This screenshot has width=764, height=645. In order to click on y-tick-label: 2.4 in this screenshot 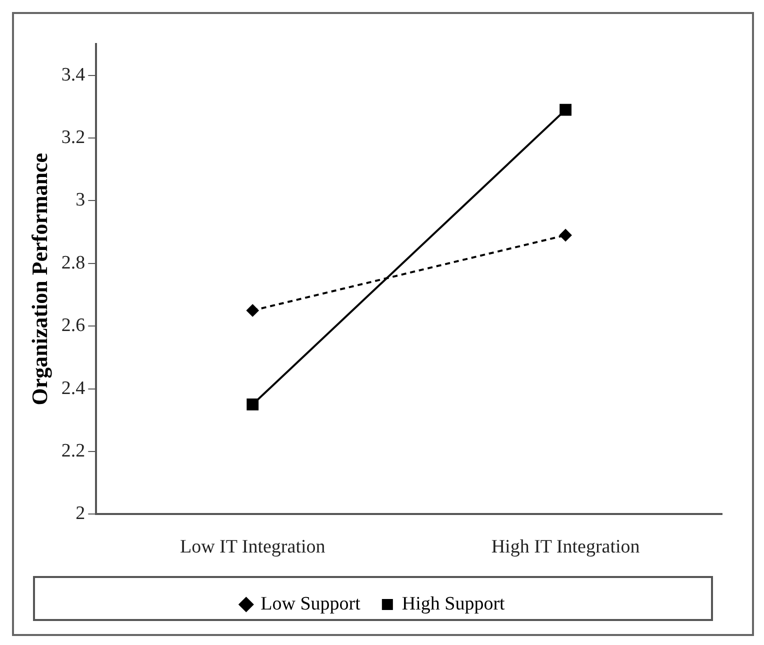, I will do `click(73, 388)`.